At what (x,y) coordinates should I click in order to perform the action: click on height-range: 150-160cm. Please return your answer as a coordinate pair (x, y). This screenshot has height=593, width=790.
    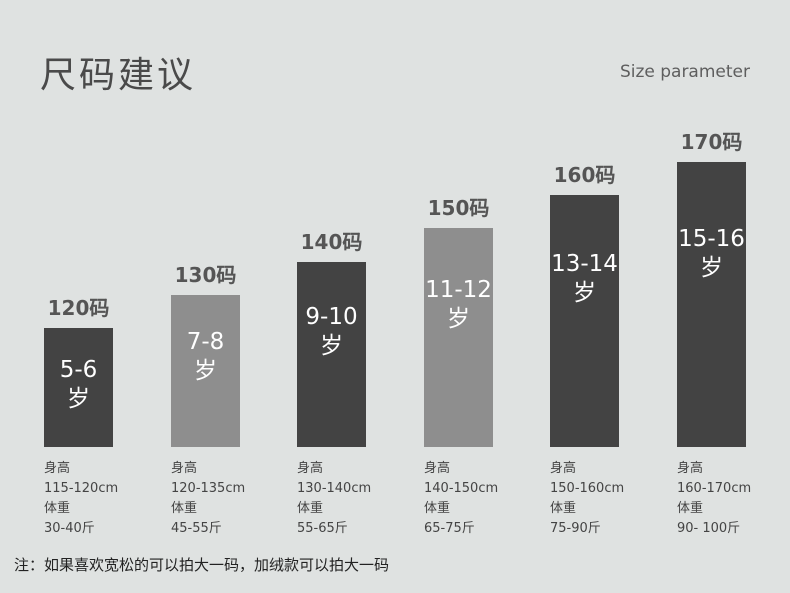
    Looking at the image, I should click on (587, 488).